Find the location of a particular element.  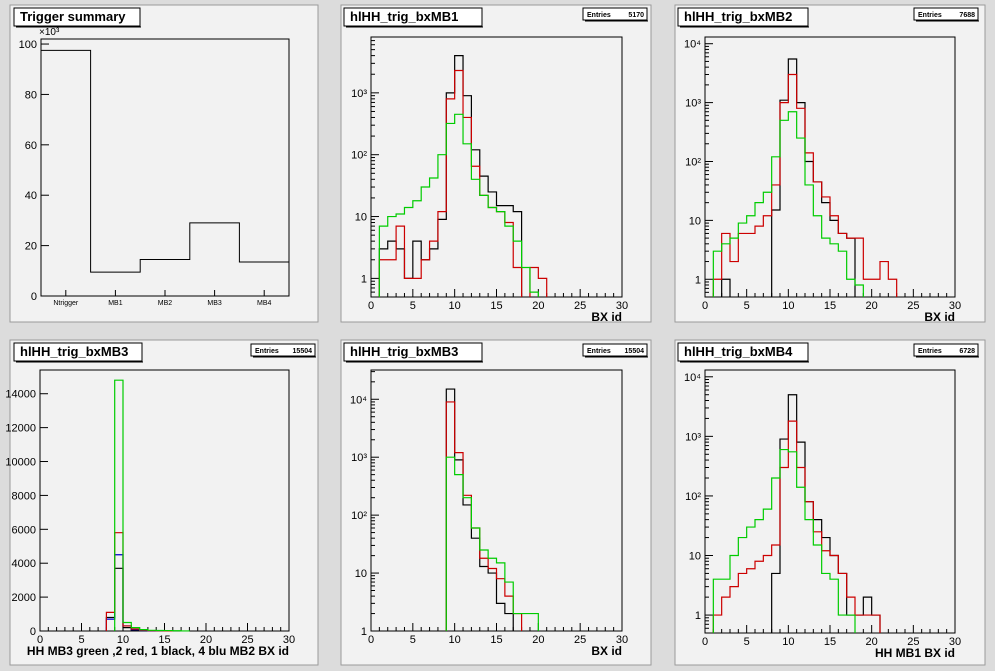

y-tick-label: 2000 is located at coordinates (24, 598).